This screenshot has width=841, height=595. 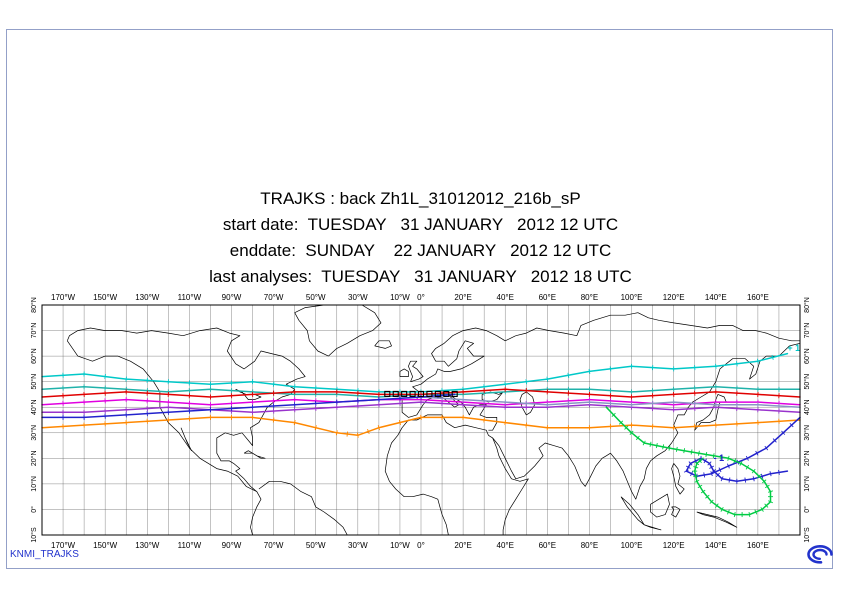 I want to click on footer-label: KNMI_TRAJKS, so click(x=44, y=554).